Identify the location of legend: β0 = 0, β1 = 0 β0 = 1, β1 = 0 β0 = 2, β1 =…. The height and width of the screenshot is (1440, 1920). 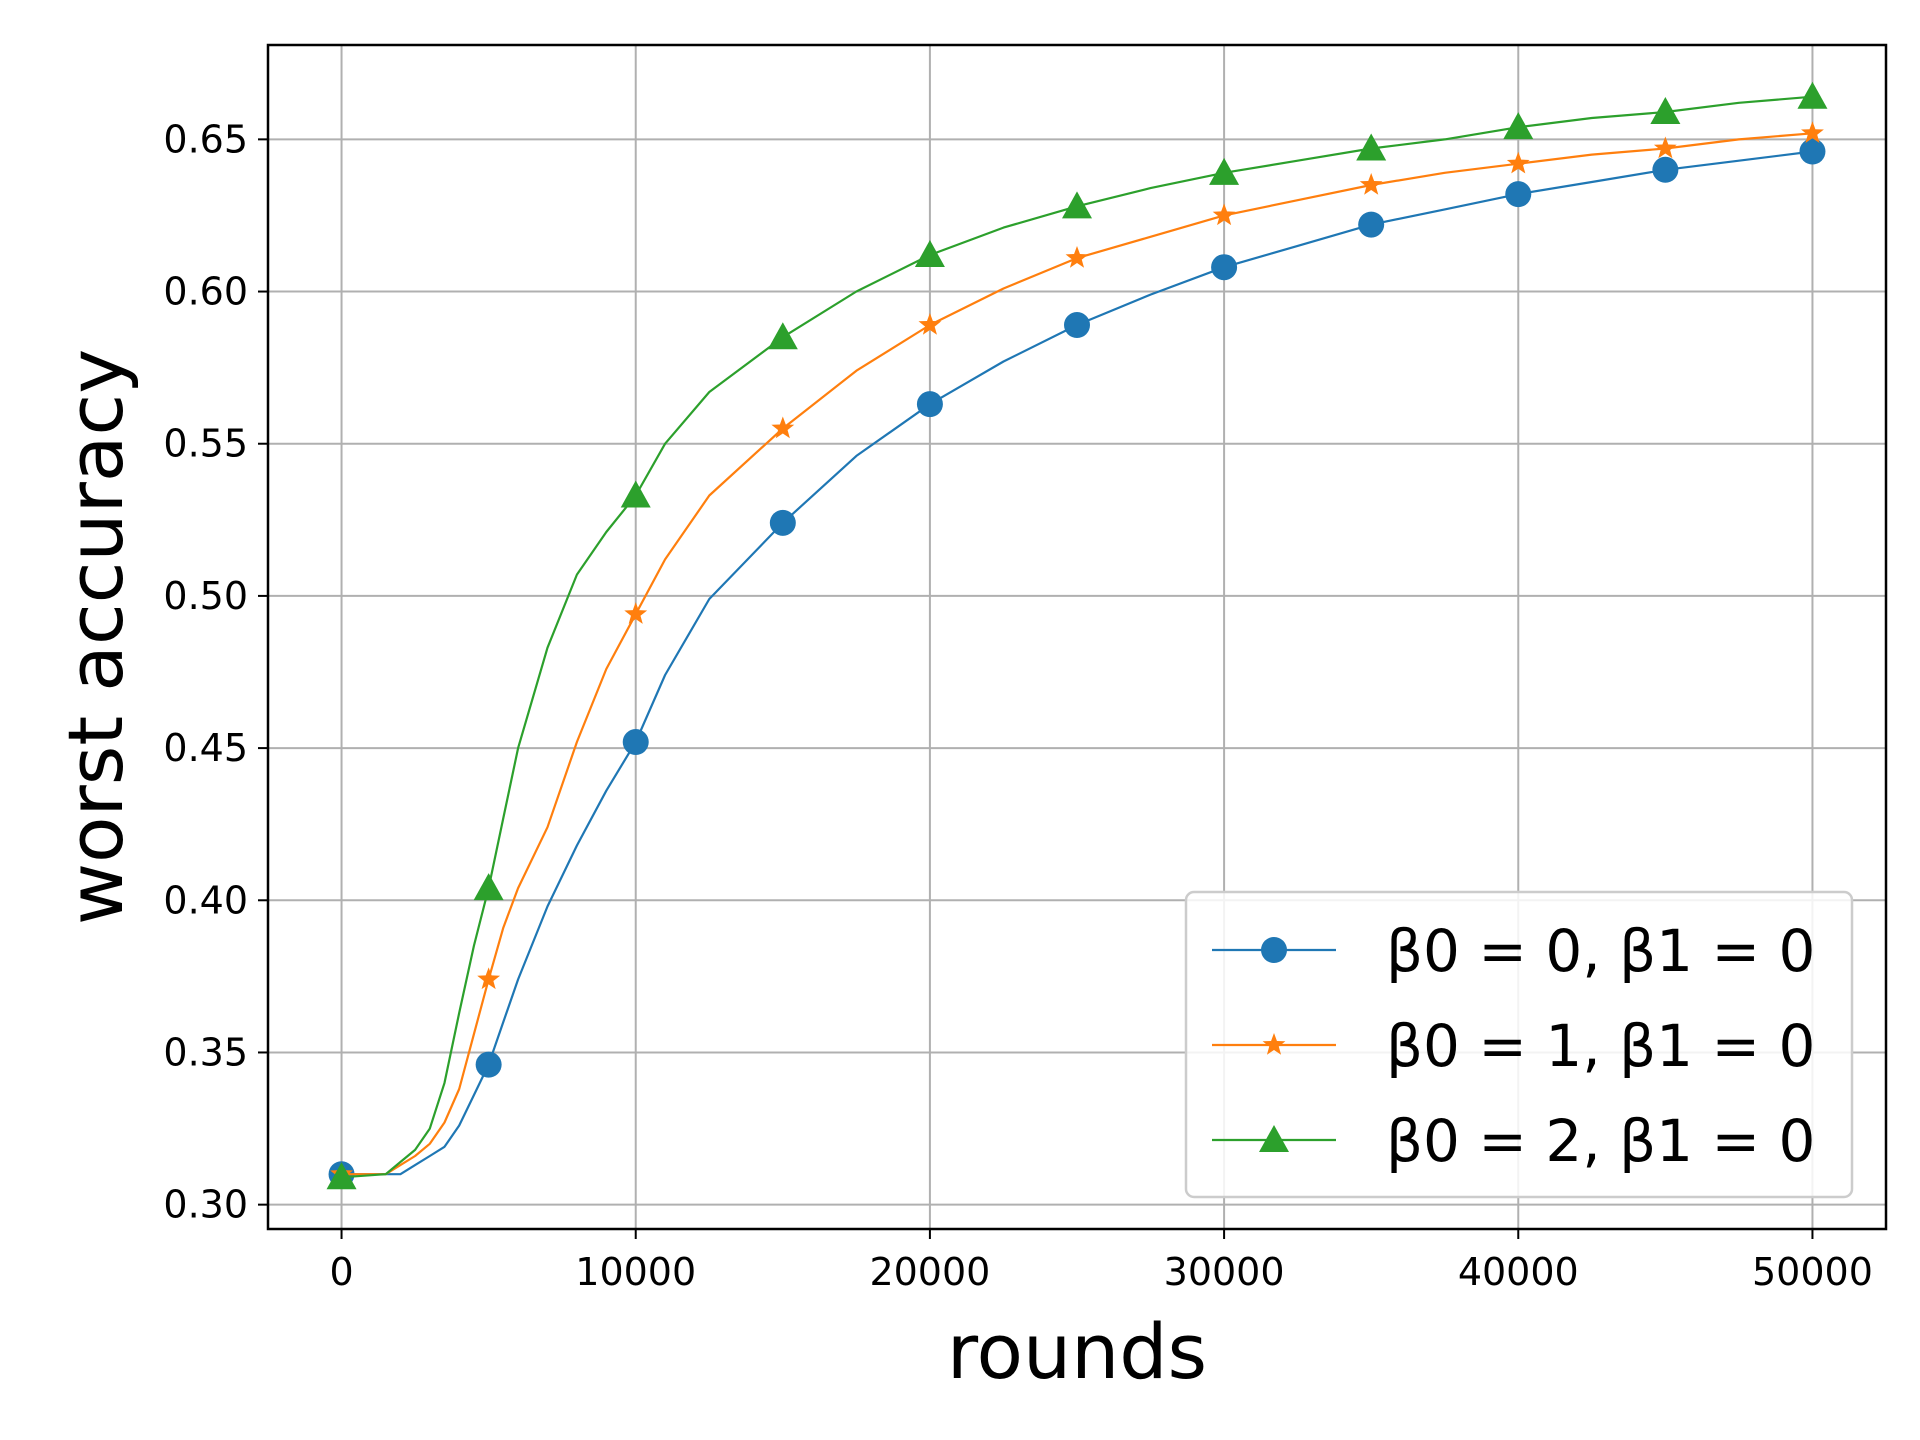
(1519, 1044).